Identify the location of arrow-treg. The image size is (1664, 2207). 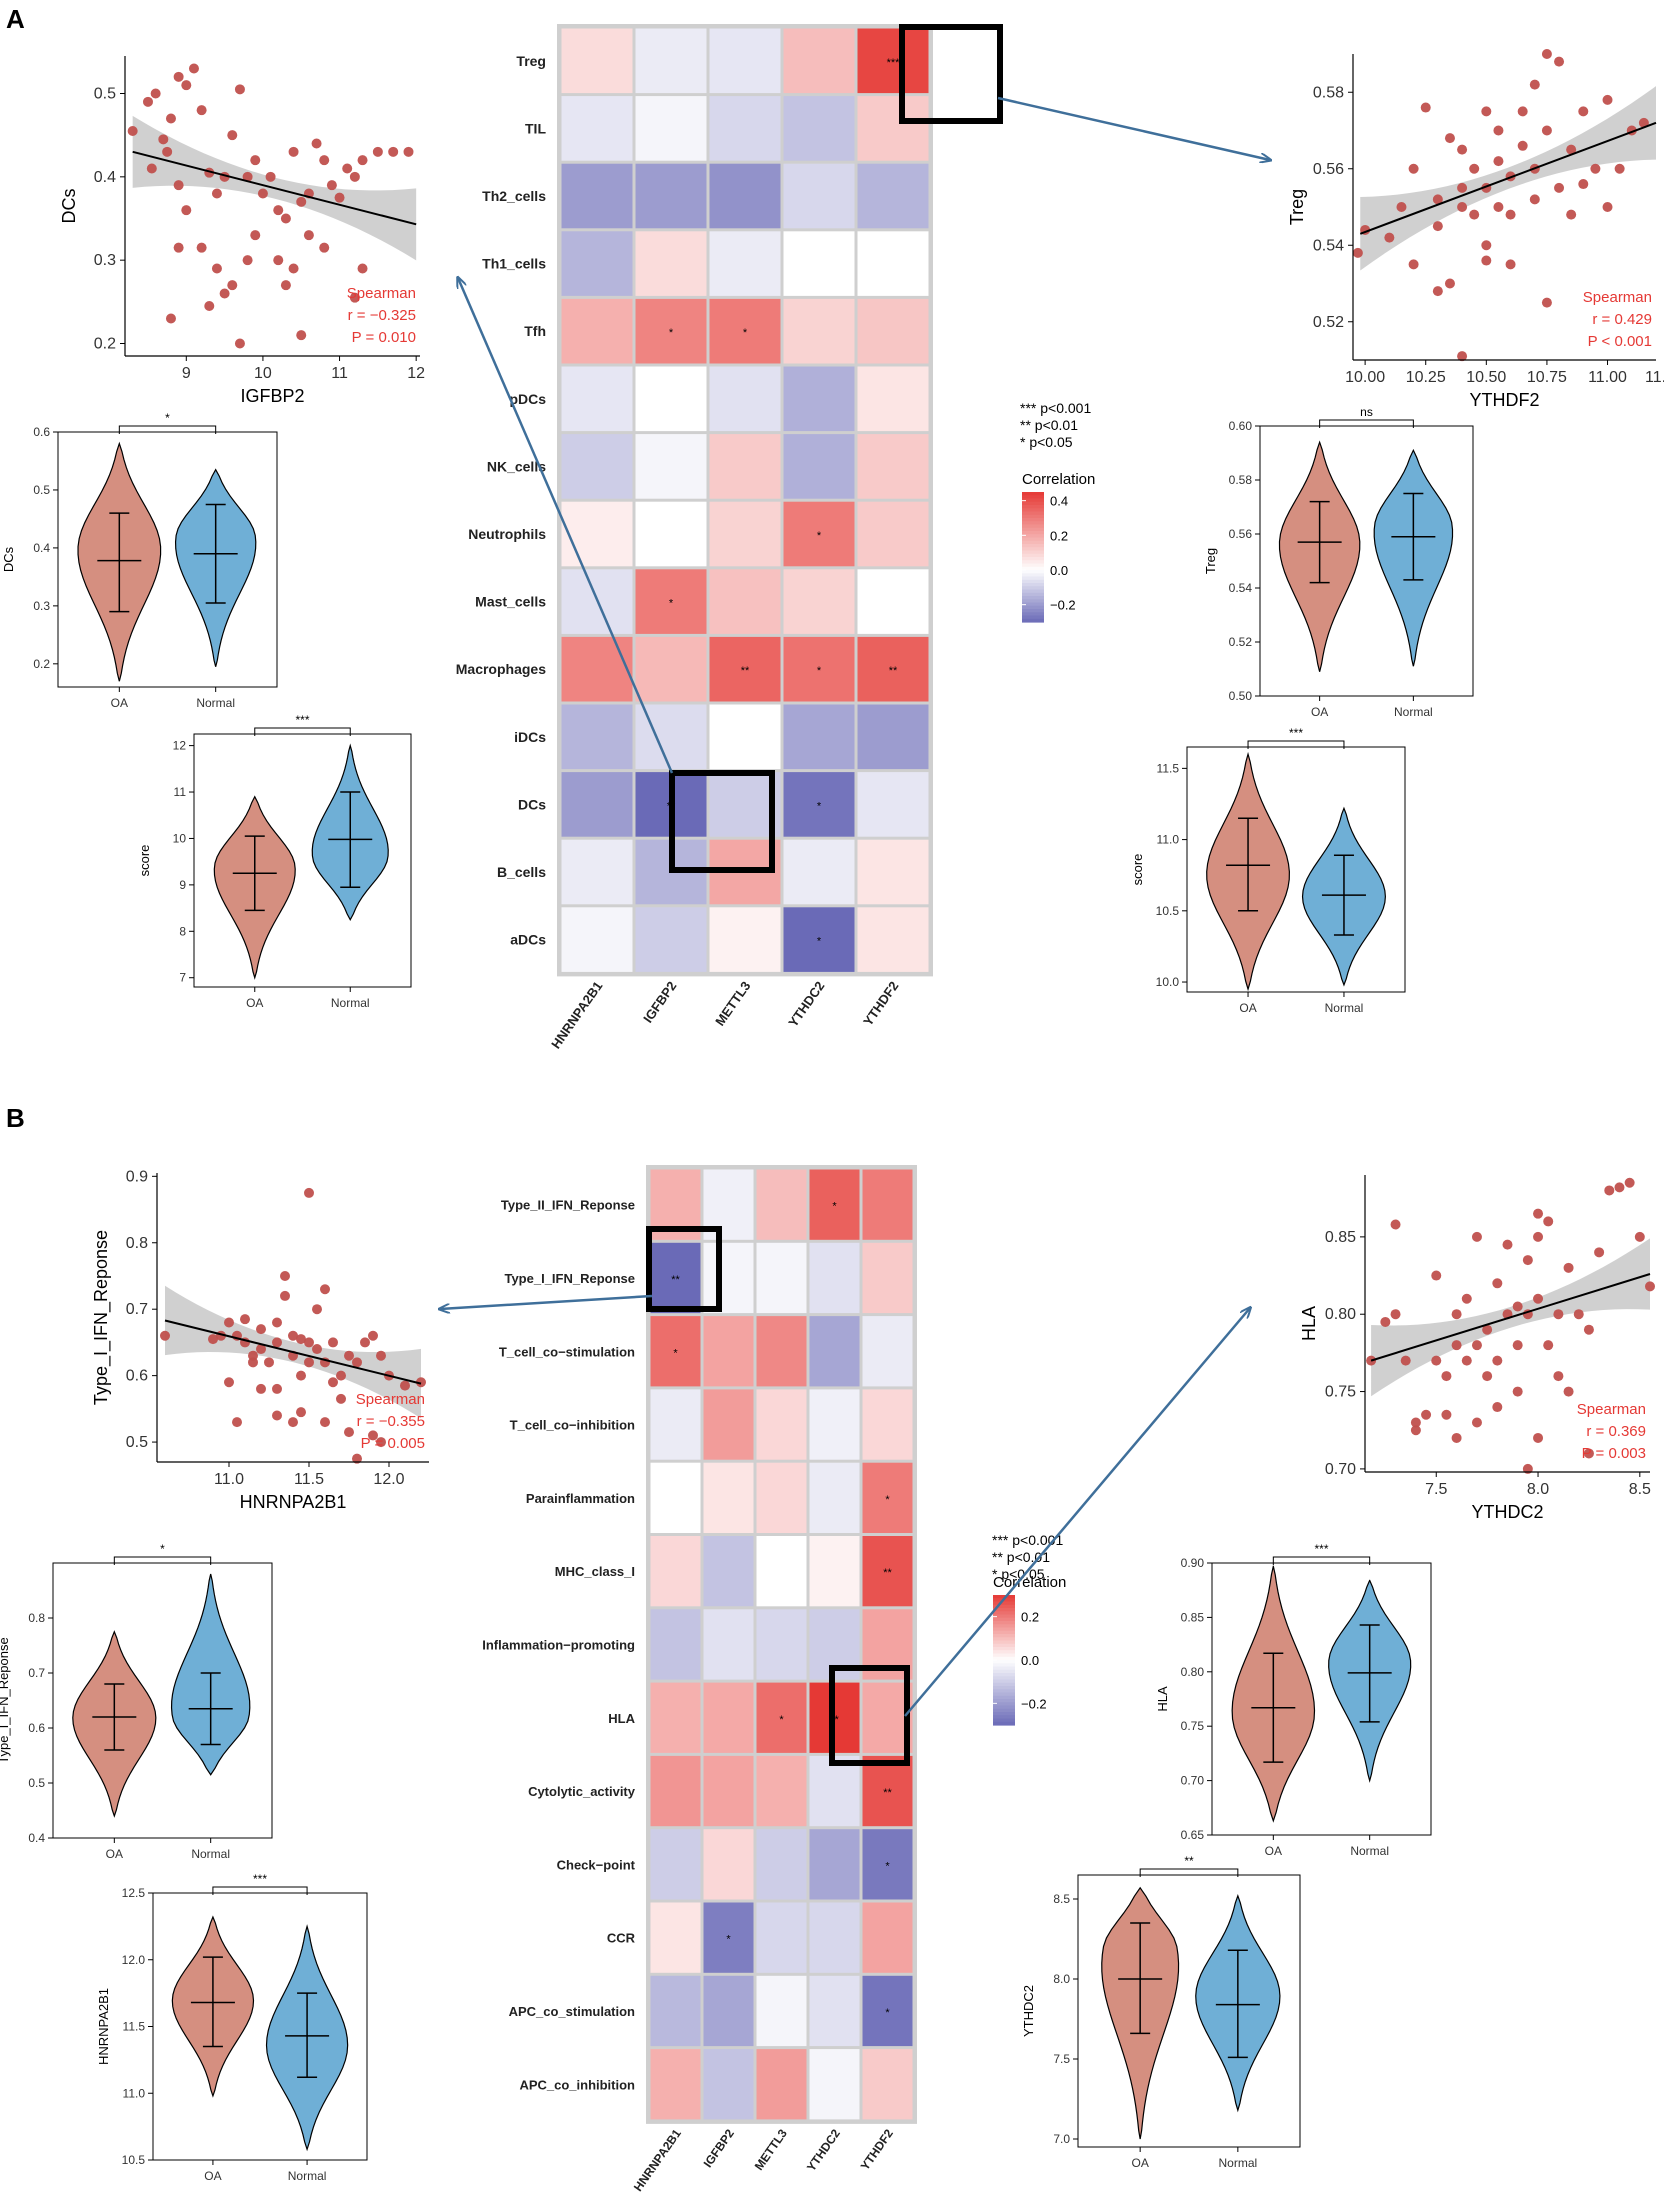
(1133, 128).